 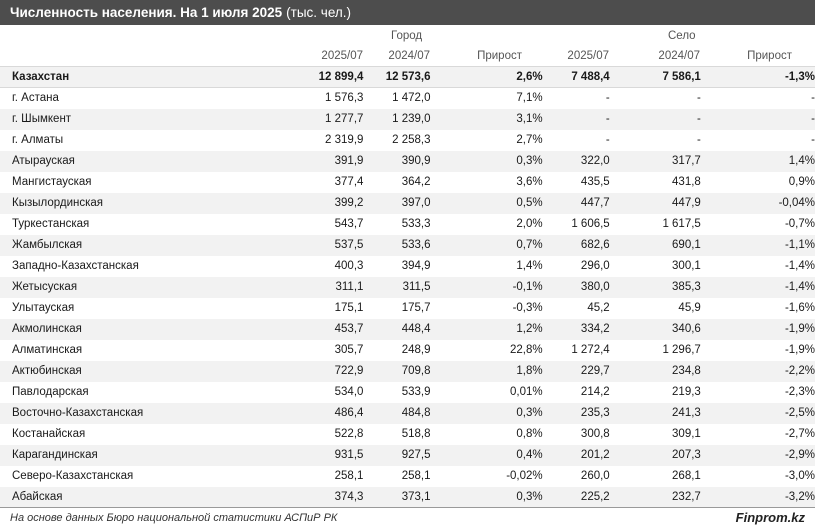 I want to click on village-2025-value: 201,2, so click(x=576, y=455).